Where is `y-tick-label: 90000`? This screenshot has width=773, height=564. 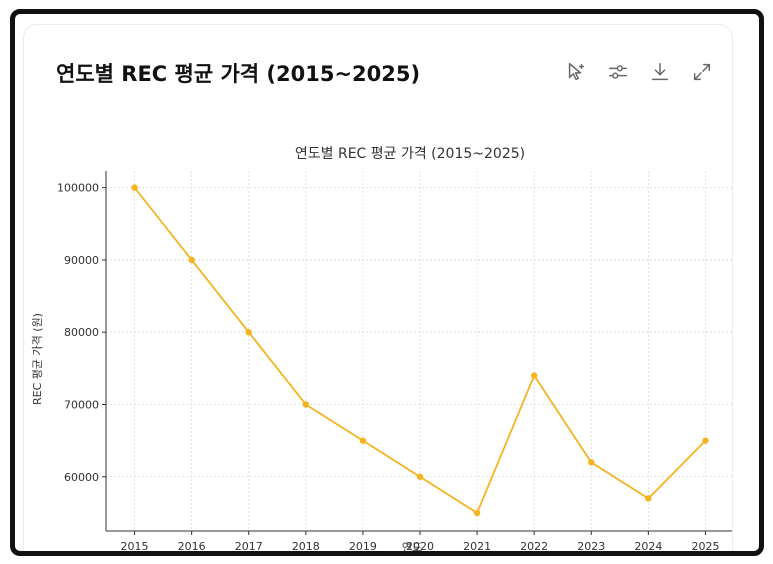
y-tick-label: 90000 is located at coordinates (81, 260).